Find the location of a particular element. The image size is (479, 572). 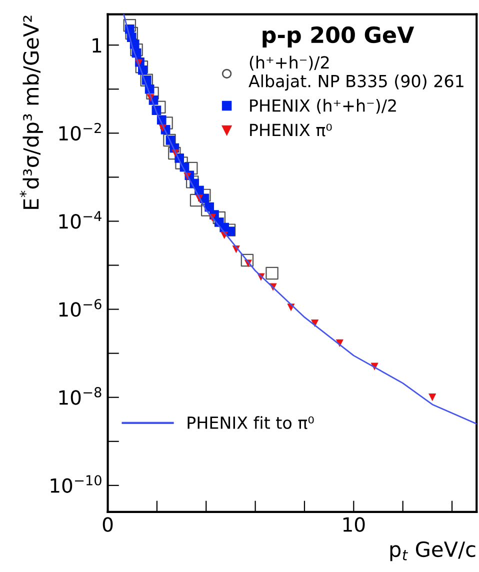

y-axis-title: E$^{*}$d³σ/dp³ mb/GeV² is located at coordinates (31, 112).